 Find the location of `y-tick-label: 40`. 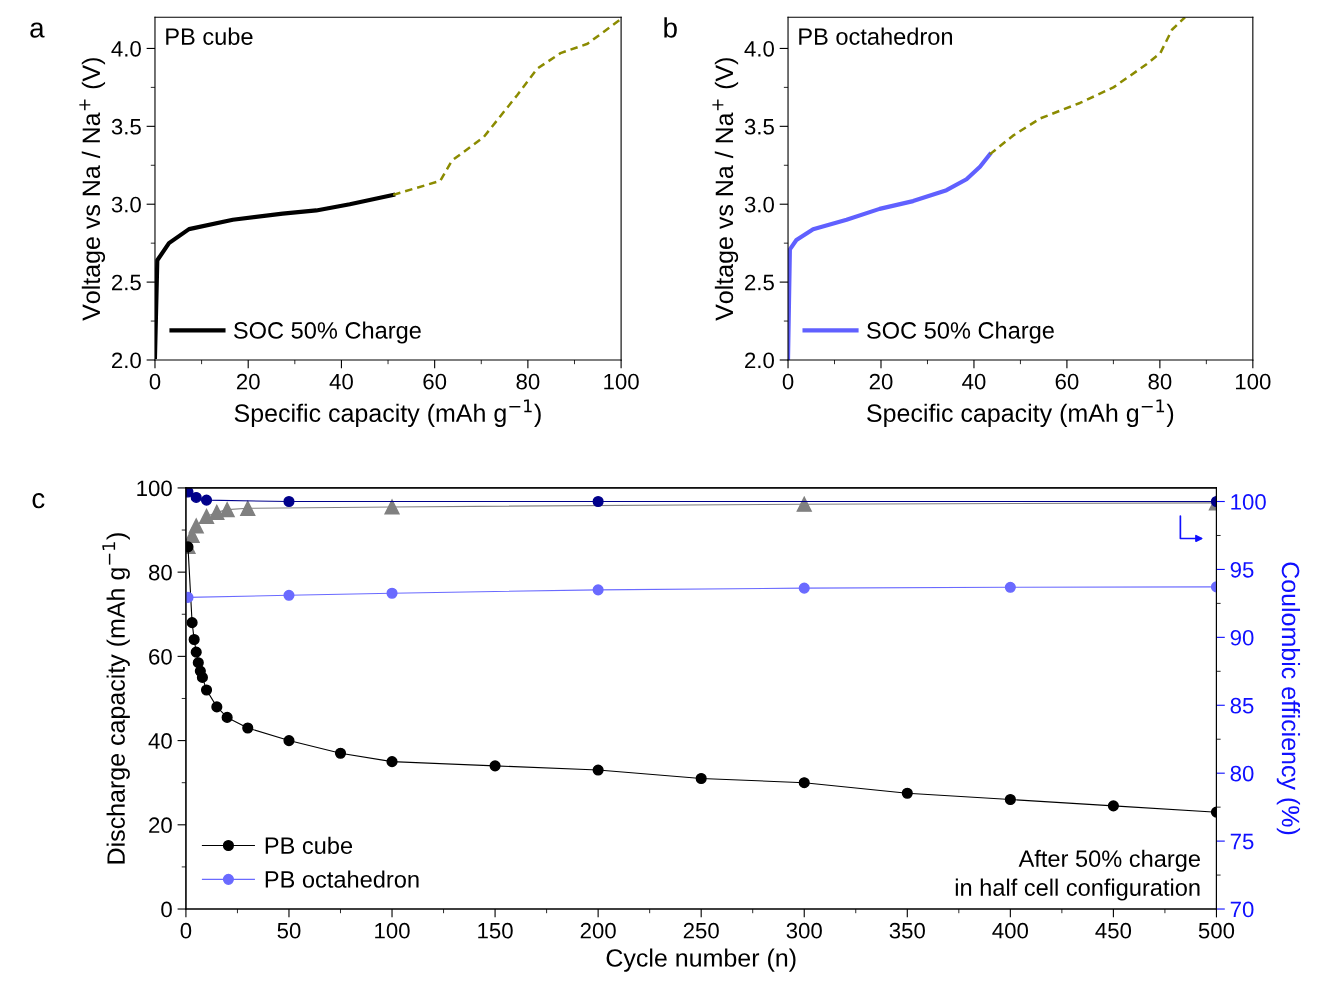

y-tick-label: 40 is located at coordinates (160, 741).